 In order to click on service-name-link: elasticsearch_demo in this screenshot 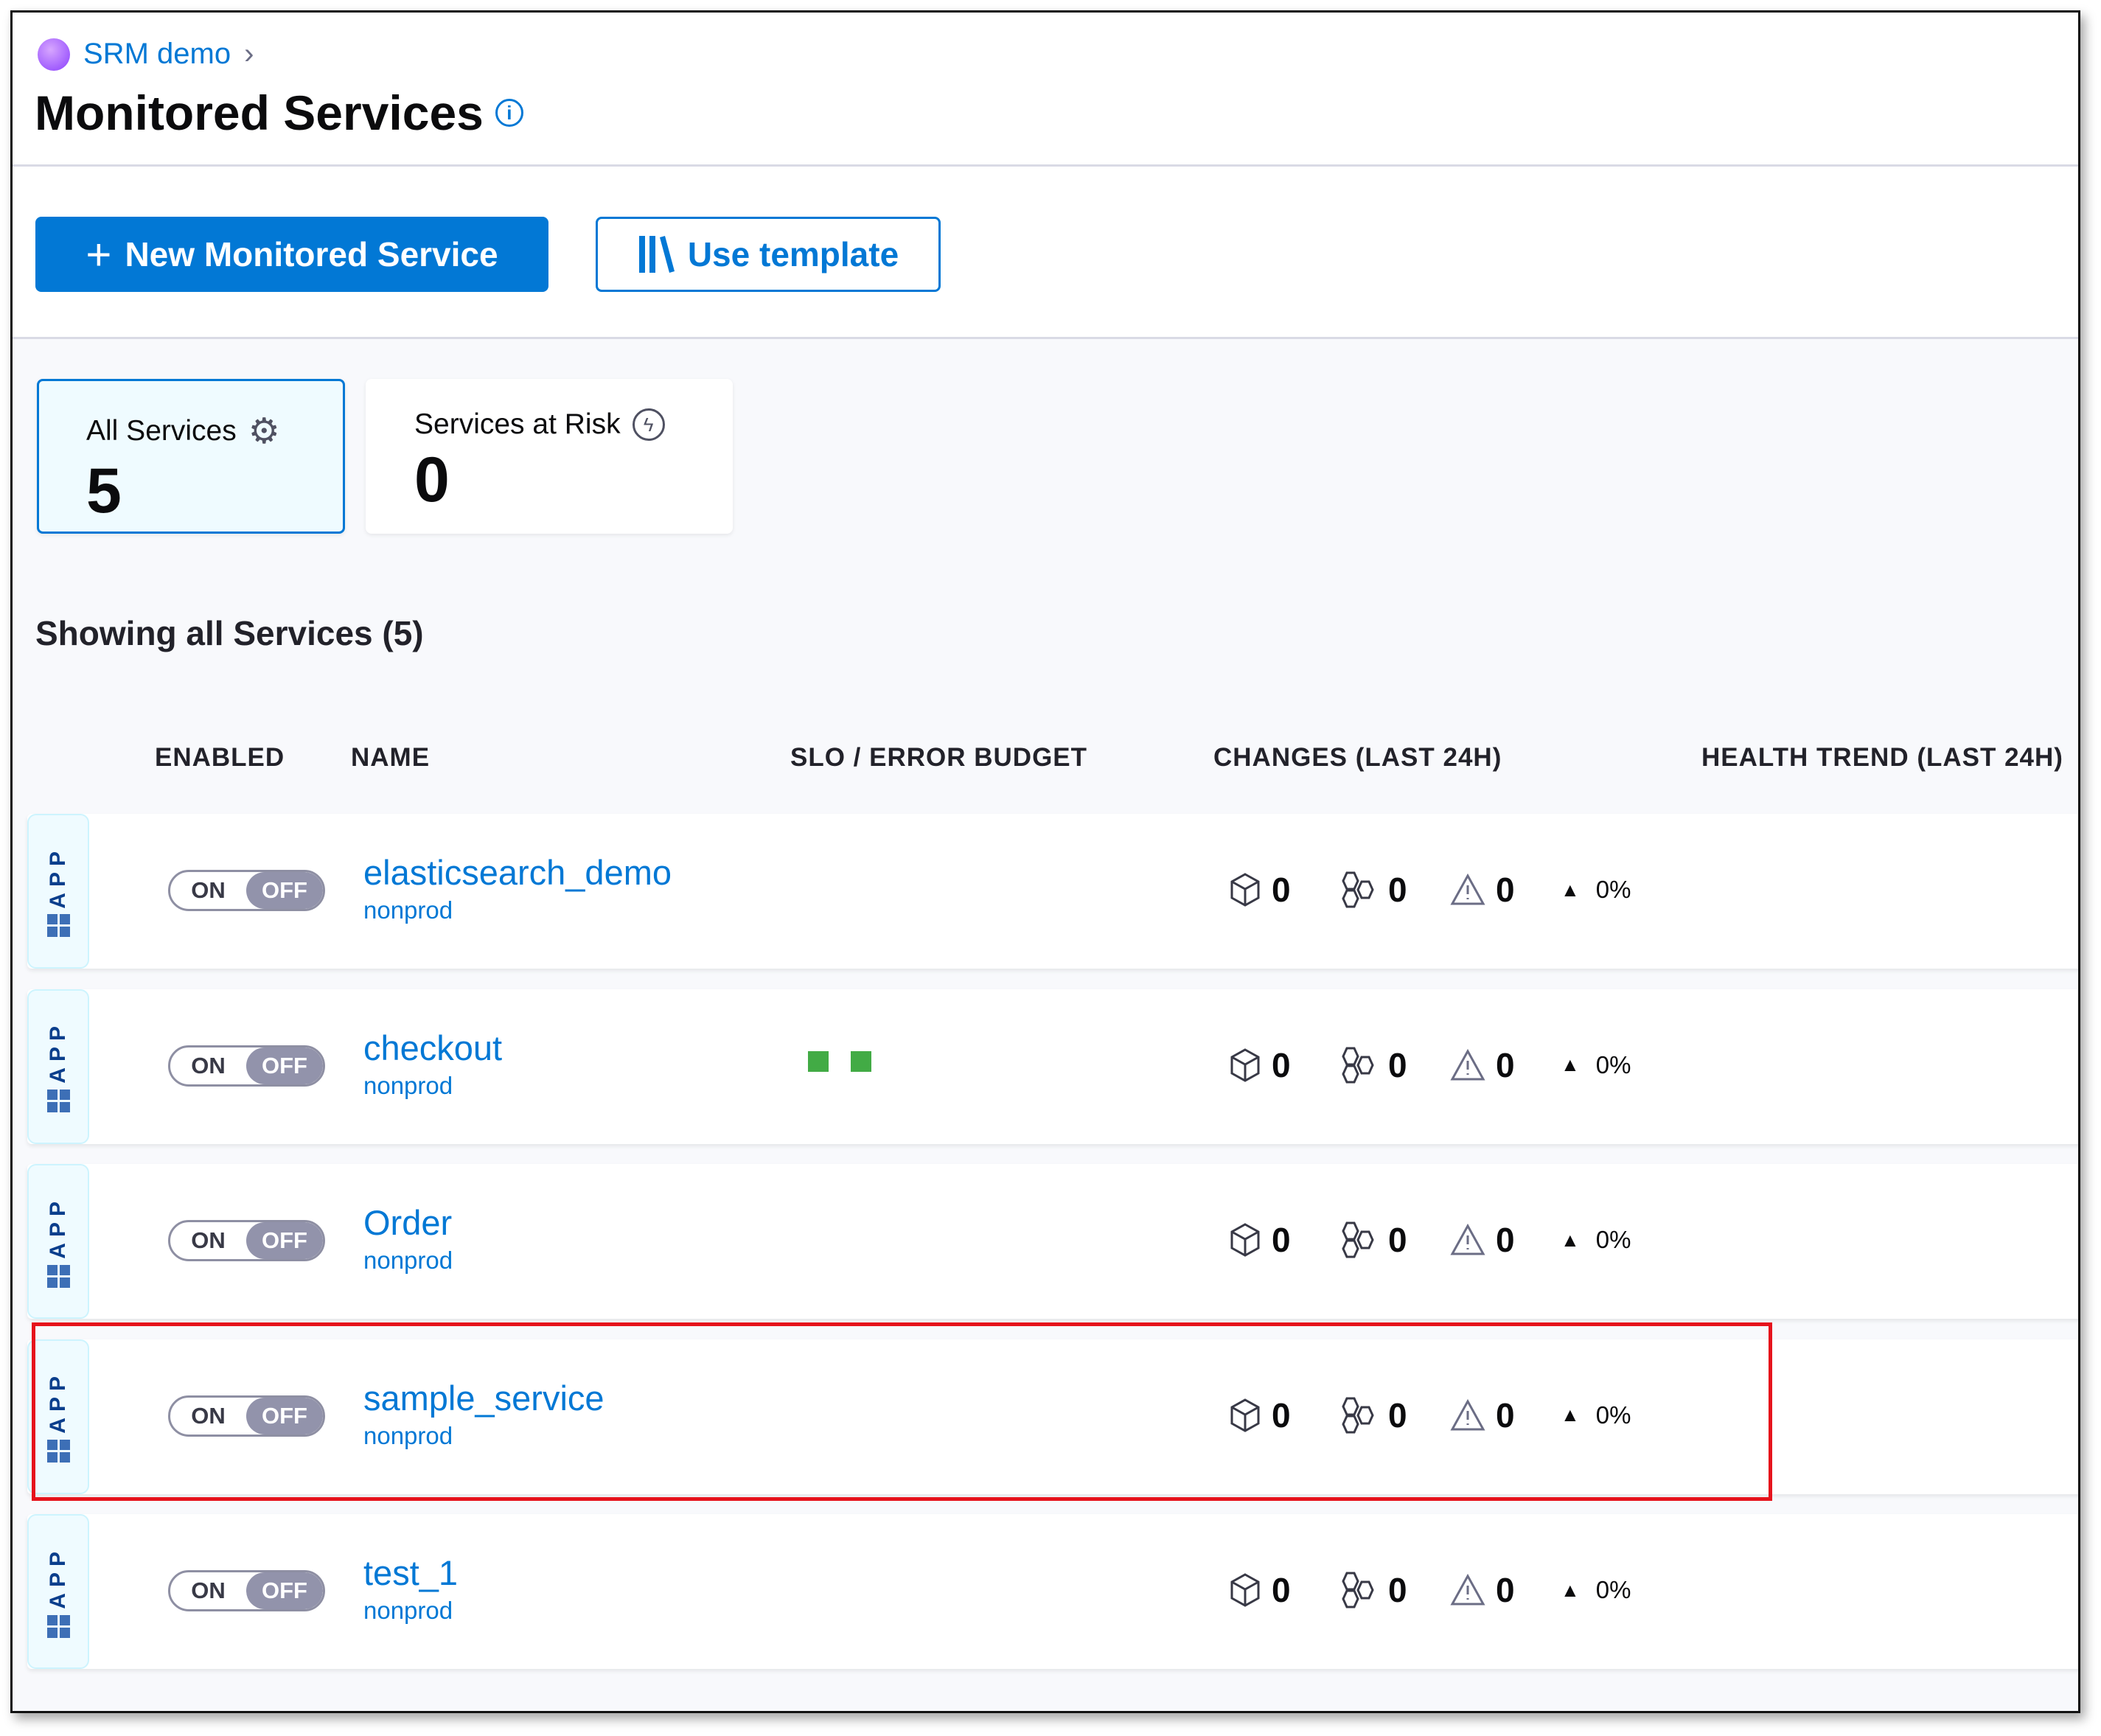, I will do `click(517, 873)`.